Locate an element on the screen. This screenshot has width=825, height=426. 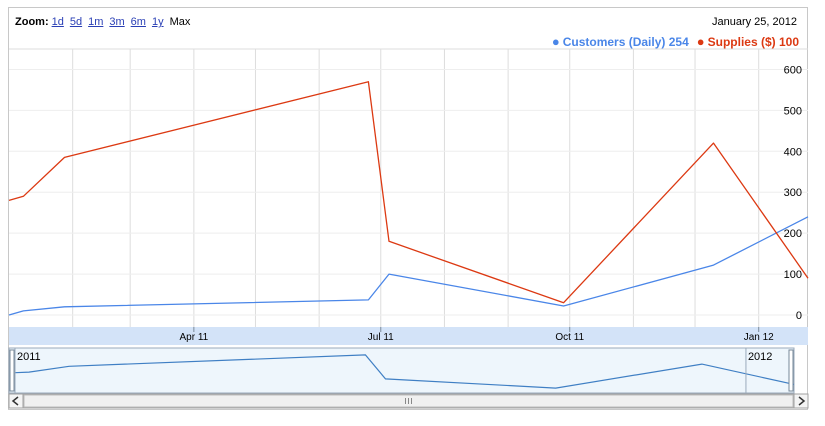
y-tick-label: 500 is located at coordinates (793, 111).